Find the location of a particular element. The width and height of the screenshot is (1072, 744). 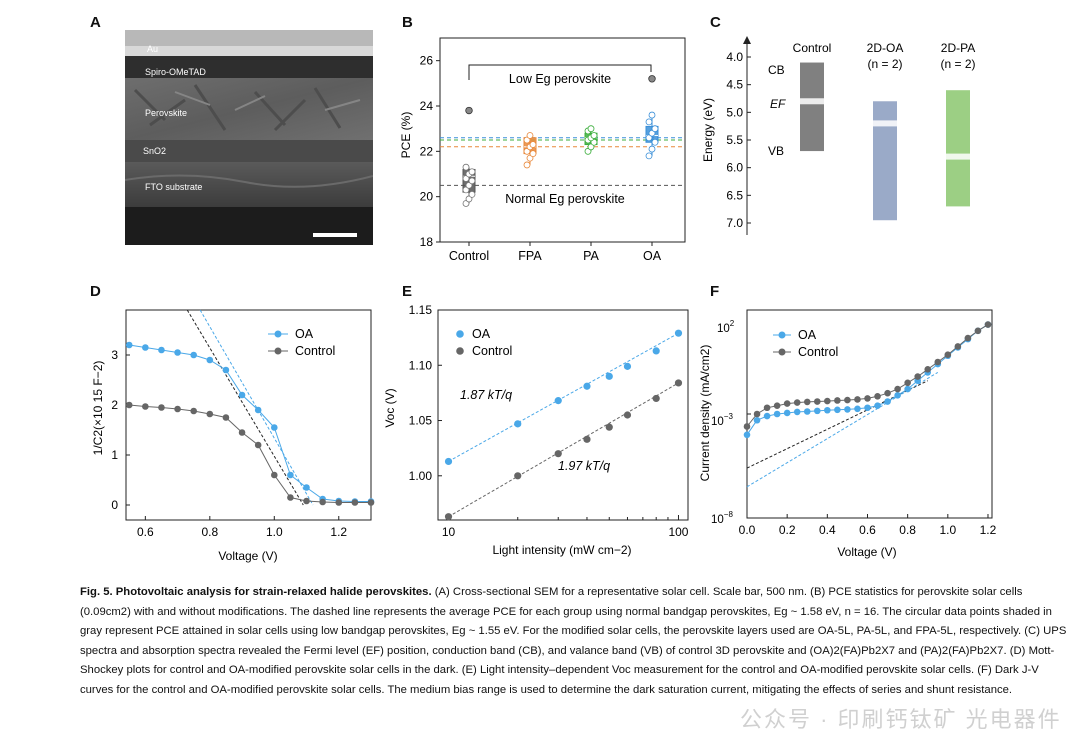

low-eg-bracket is located at coordinates (560, 72).